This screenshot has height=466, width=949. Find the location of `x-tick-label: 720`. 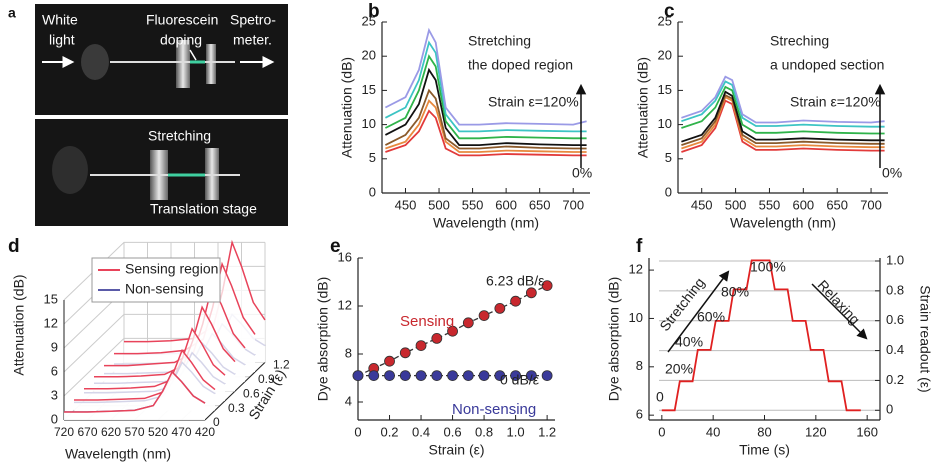

x-tick-label: 720 is located at coordinates (64, 432).